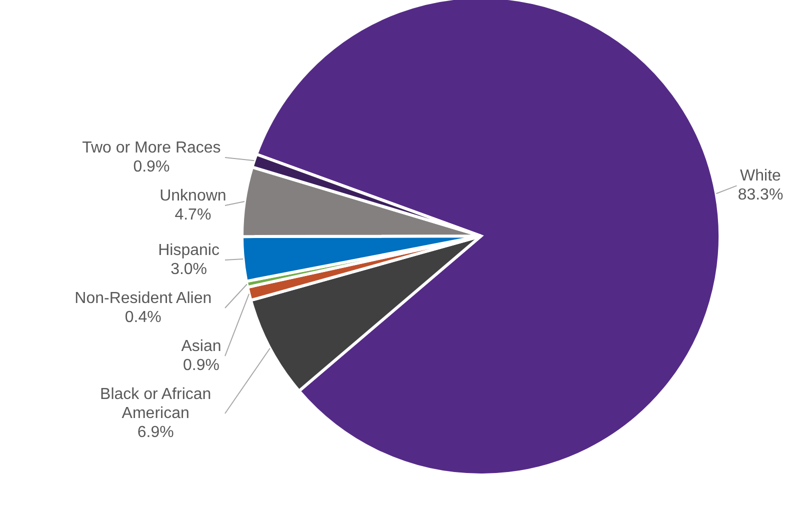  I want to click on slice-label: Black or African American, so click(156, 404).